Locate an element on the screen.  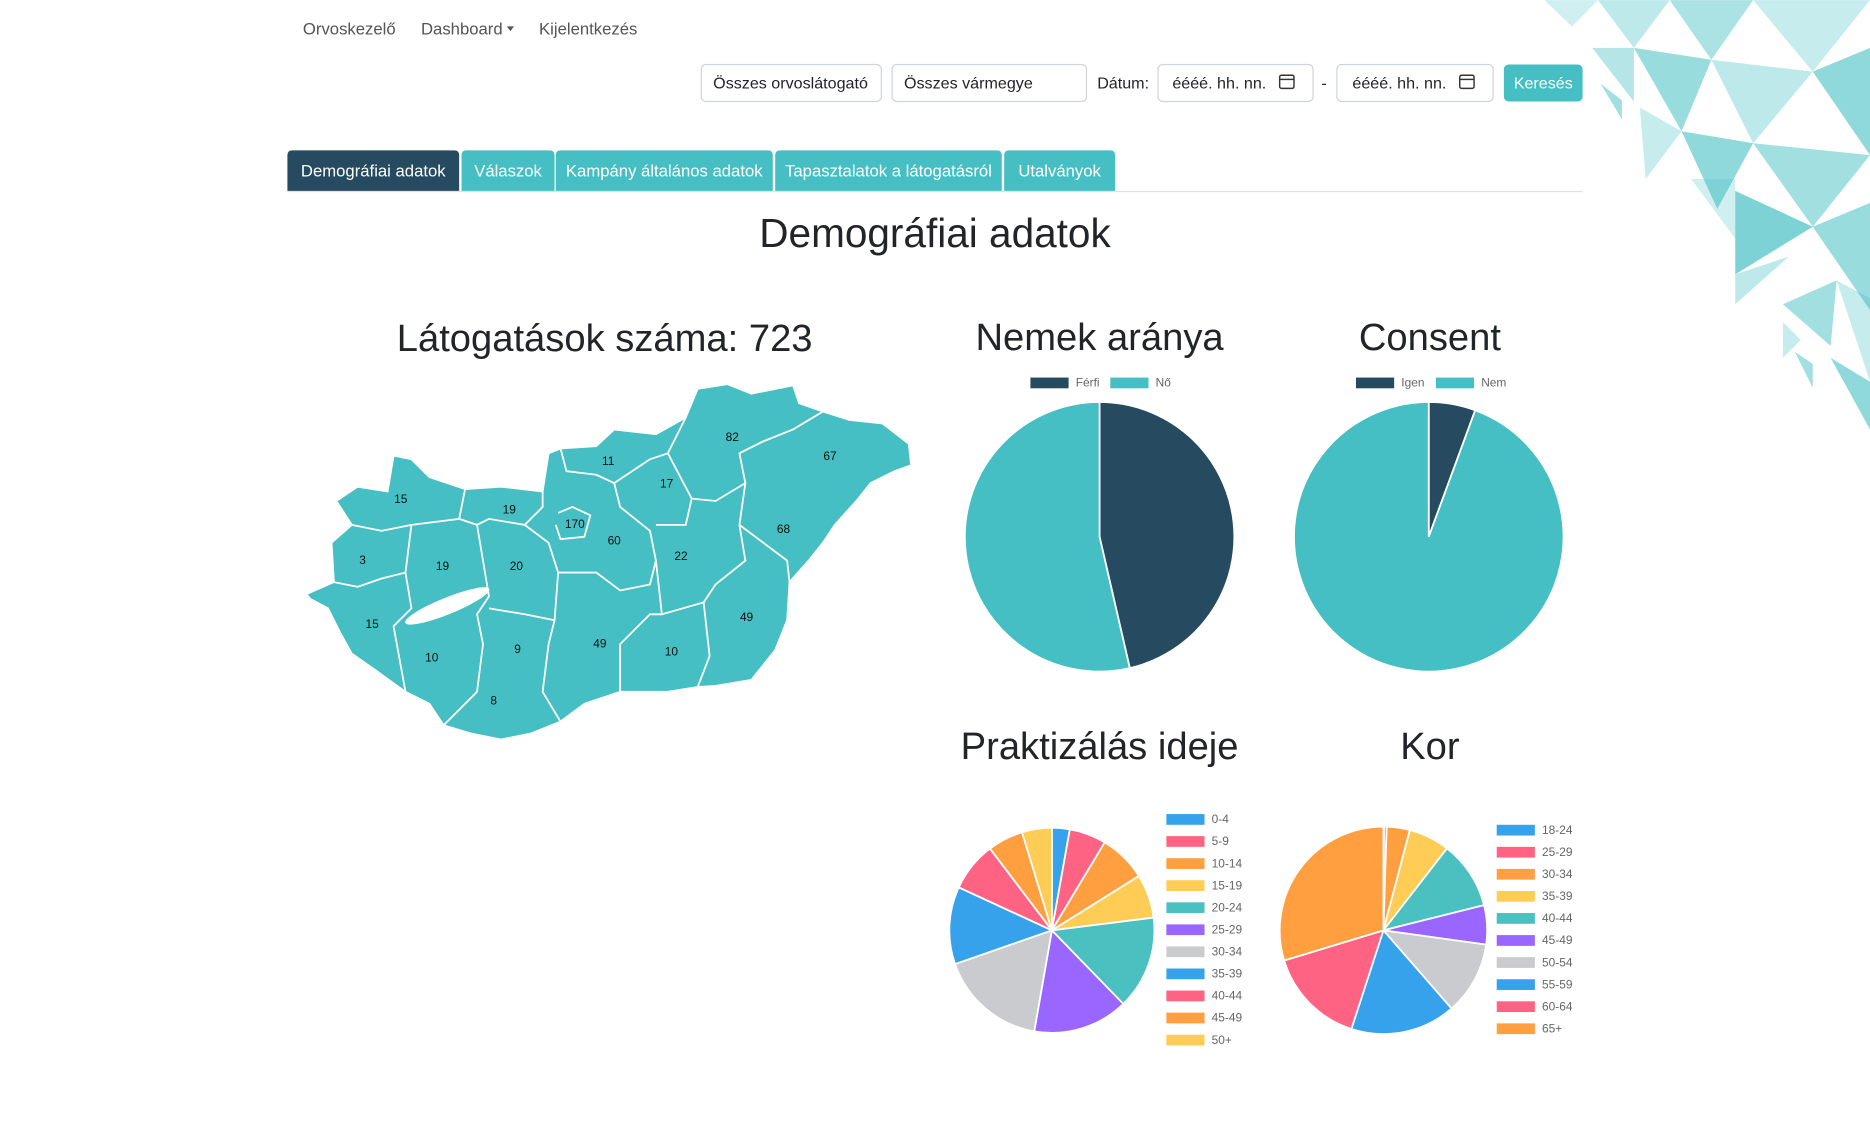
tab-label: Utalványok is located at coordinates (1059, 170).